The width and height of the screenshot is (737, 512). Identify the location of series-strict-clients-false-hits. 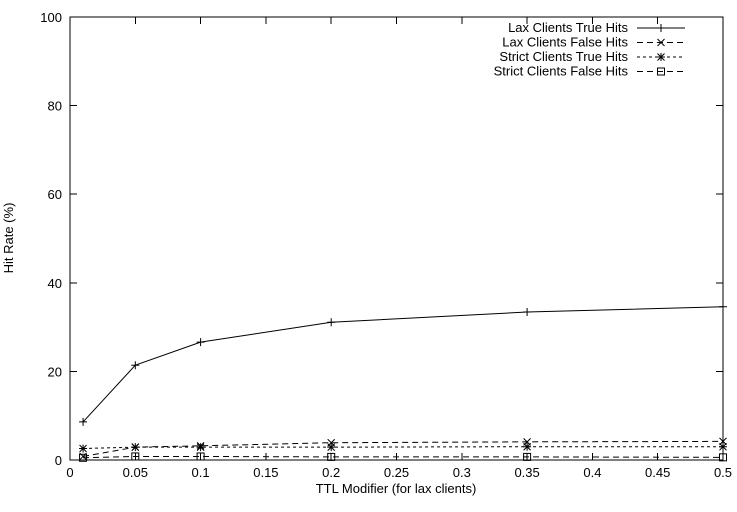
(403, 457).